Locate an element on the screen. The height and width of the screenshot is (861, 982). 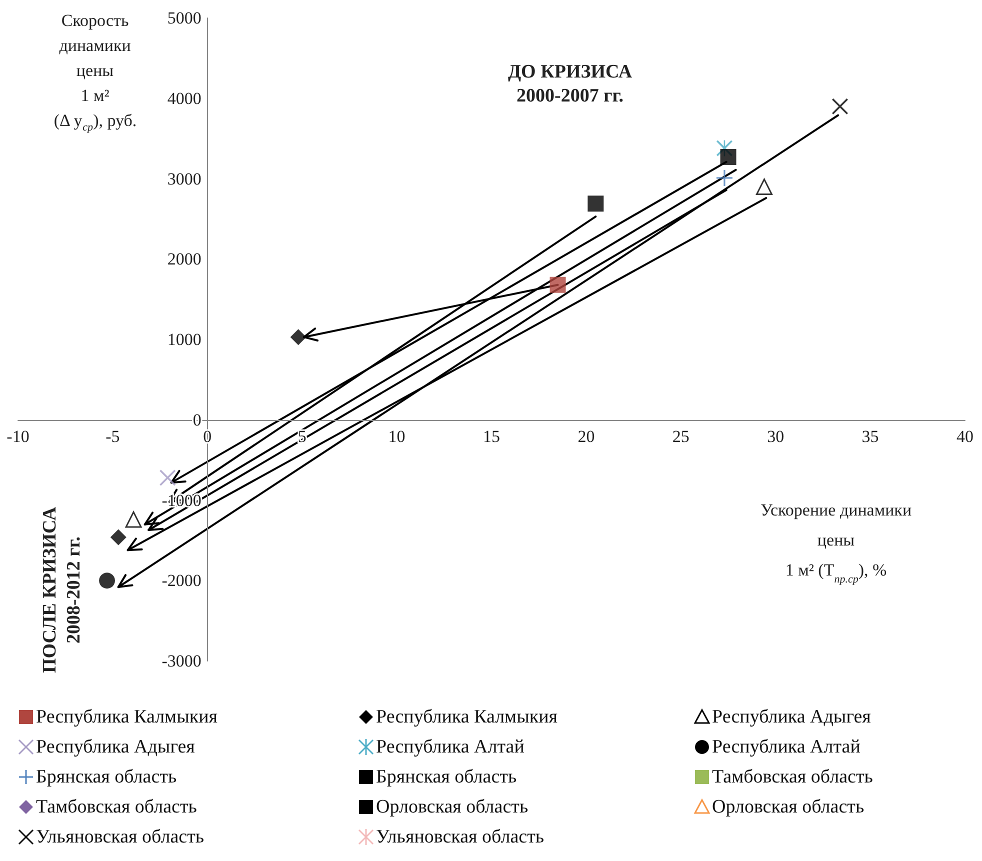
x-tick-label: 40 is located at coordinates (965, 436).